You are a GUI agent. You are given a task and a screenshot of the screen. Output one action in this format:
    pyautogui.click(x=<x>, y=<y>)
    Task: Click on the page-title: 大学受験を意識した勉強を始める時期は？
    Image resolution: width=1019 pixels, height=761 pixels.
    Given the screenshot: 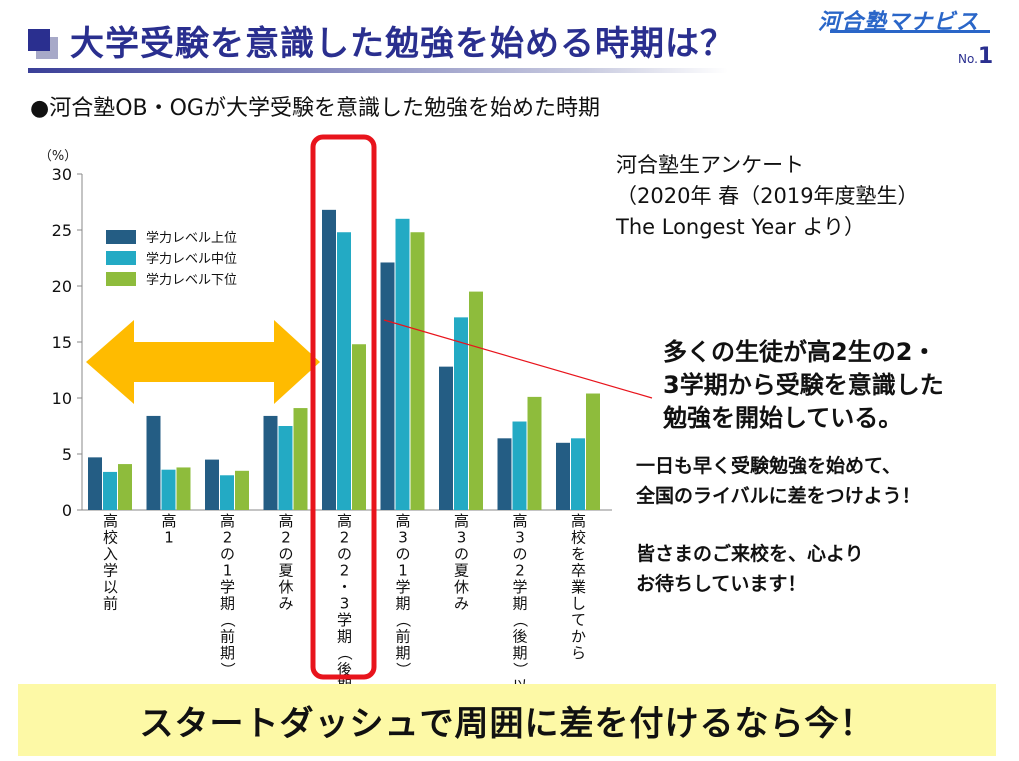 What is the action you would take?
    pyautogui.click(x=402, y=44)
    